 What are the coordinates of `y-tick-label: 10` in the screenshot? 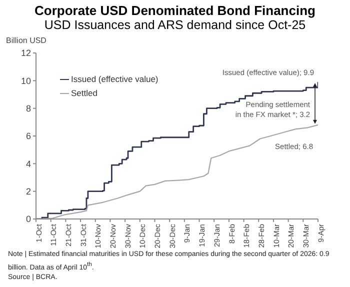 It's located at (25, 81).